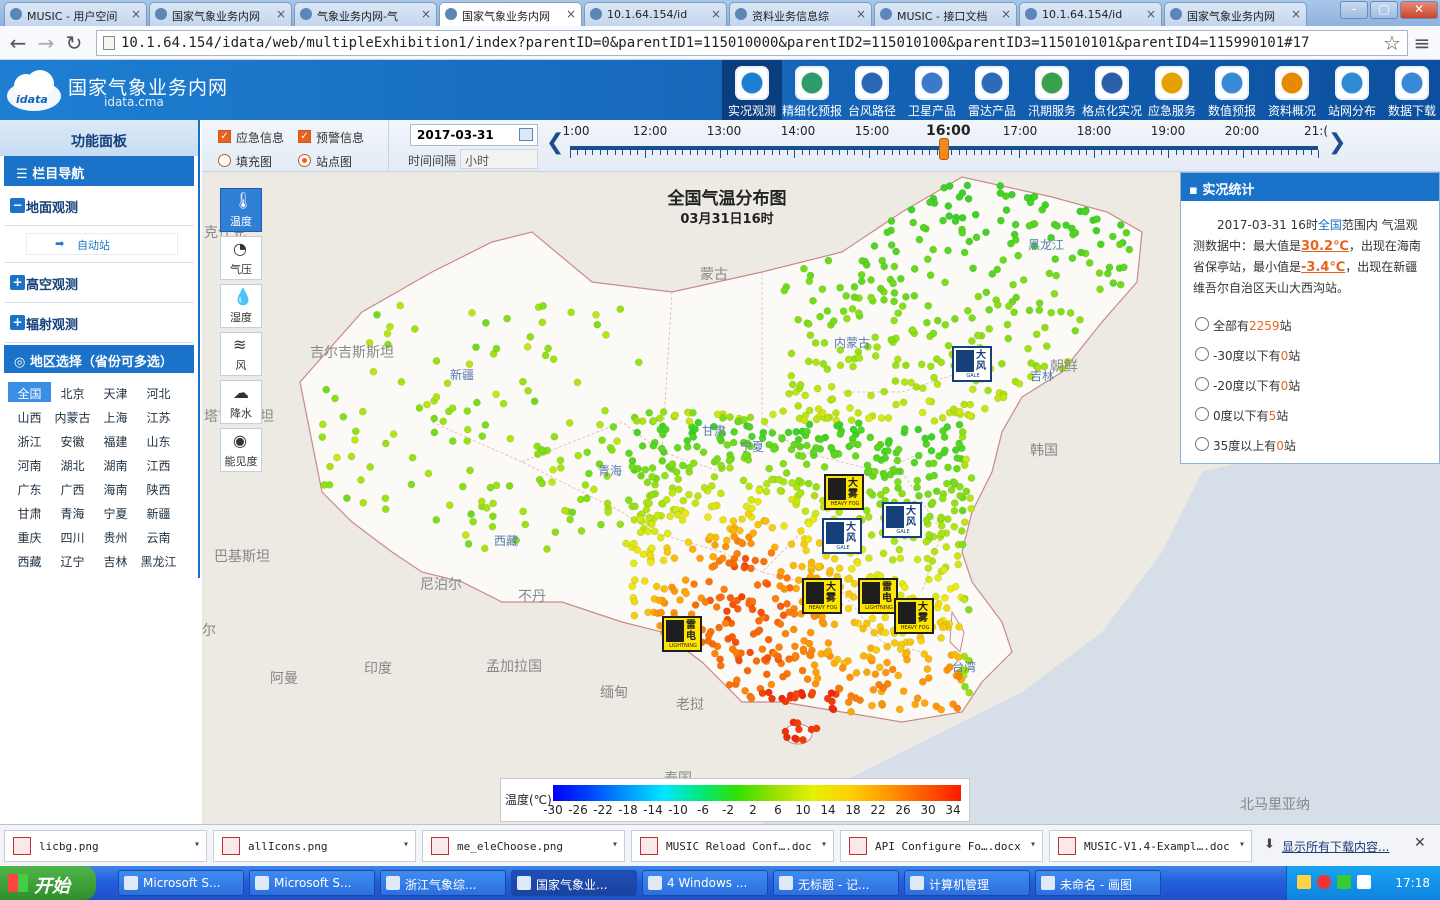 The image size is (1440, 900). What do you see at coordinates (72, 514) in the screenshot?
I see `region-option: 青海` at bounding box center [72, 514].